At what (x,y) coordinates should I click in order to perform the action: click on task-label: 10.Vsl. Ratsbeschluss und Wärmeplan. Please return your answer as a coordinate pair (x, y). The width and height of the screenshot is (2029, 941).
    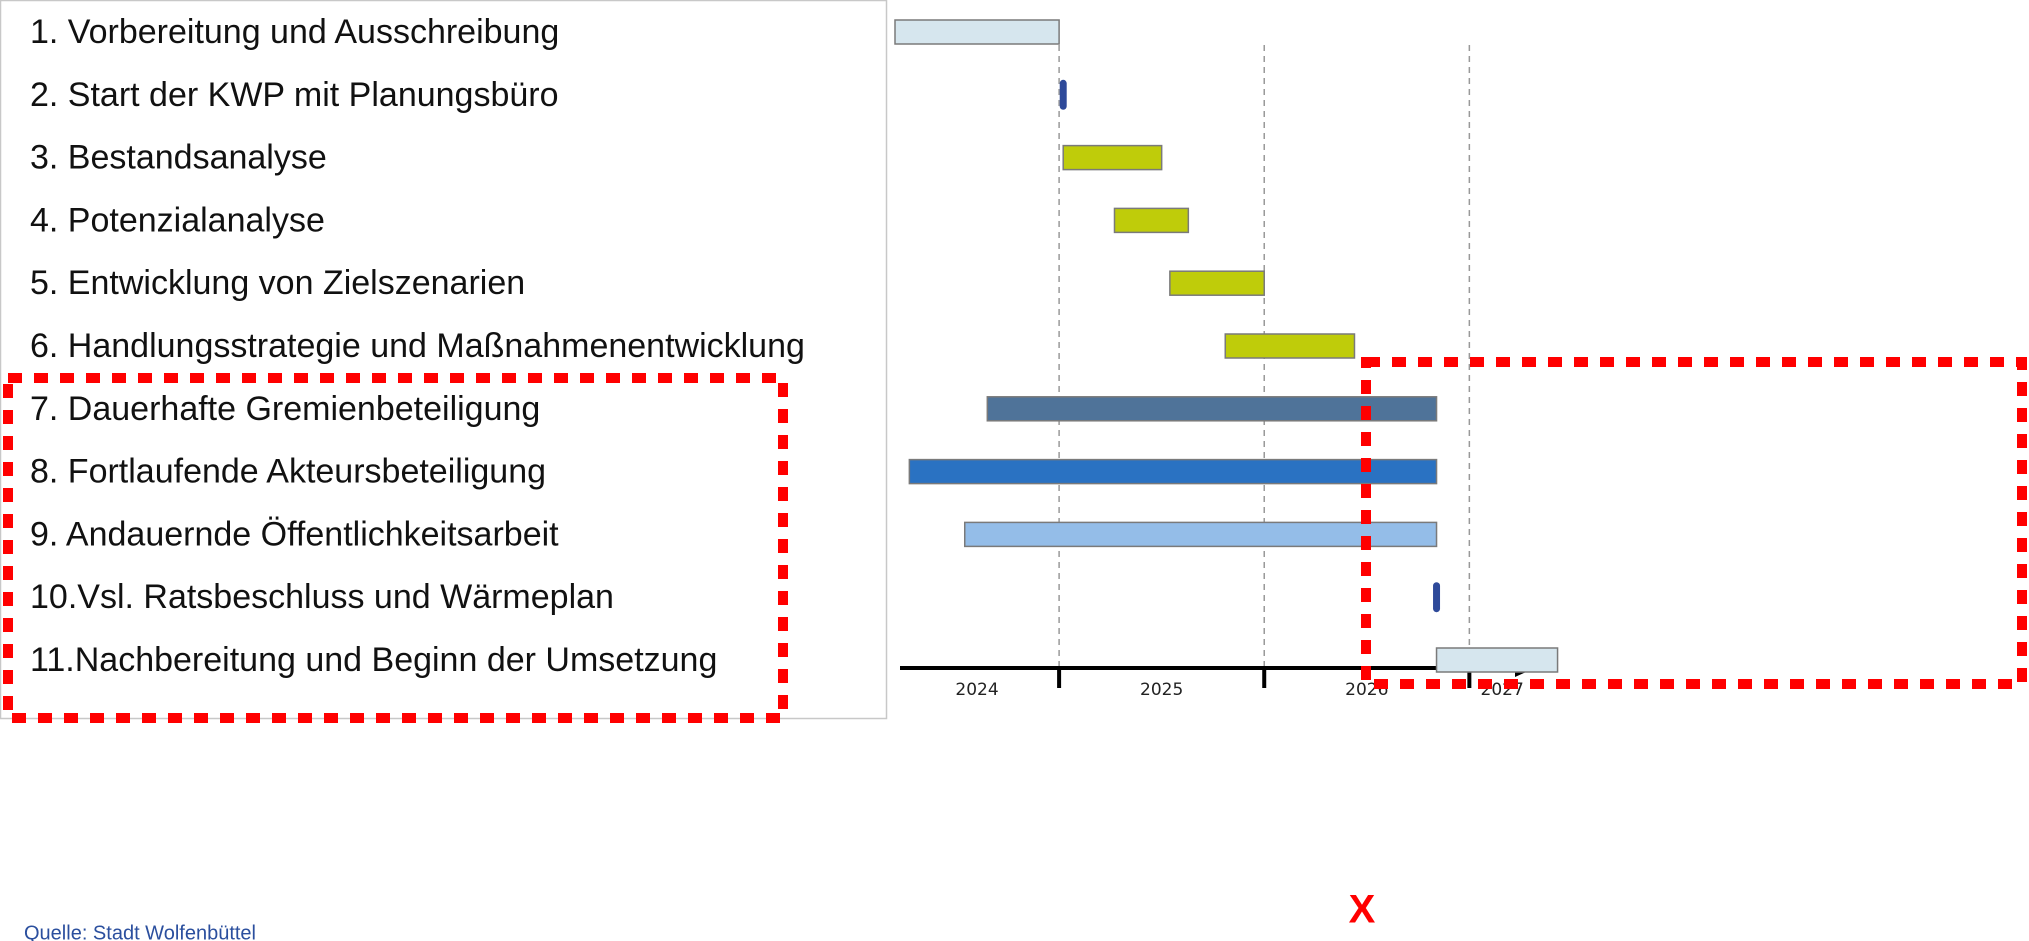
    Looking at the image, I should click on (322, 597).